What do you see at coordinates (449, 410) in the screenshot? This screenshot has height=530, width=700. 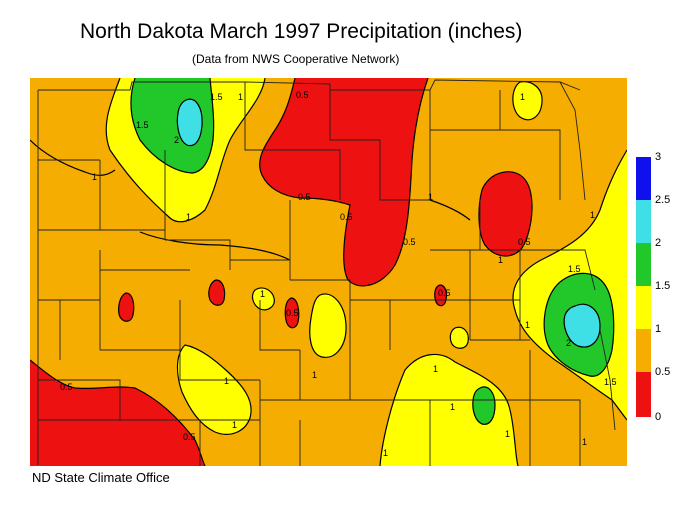 I see `region-1-1.5-south` at bounding box center [449, 410].